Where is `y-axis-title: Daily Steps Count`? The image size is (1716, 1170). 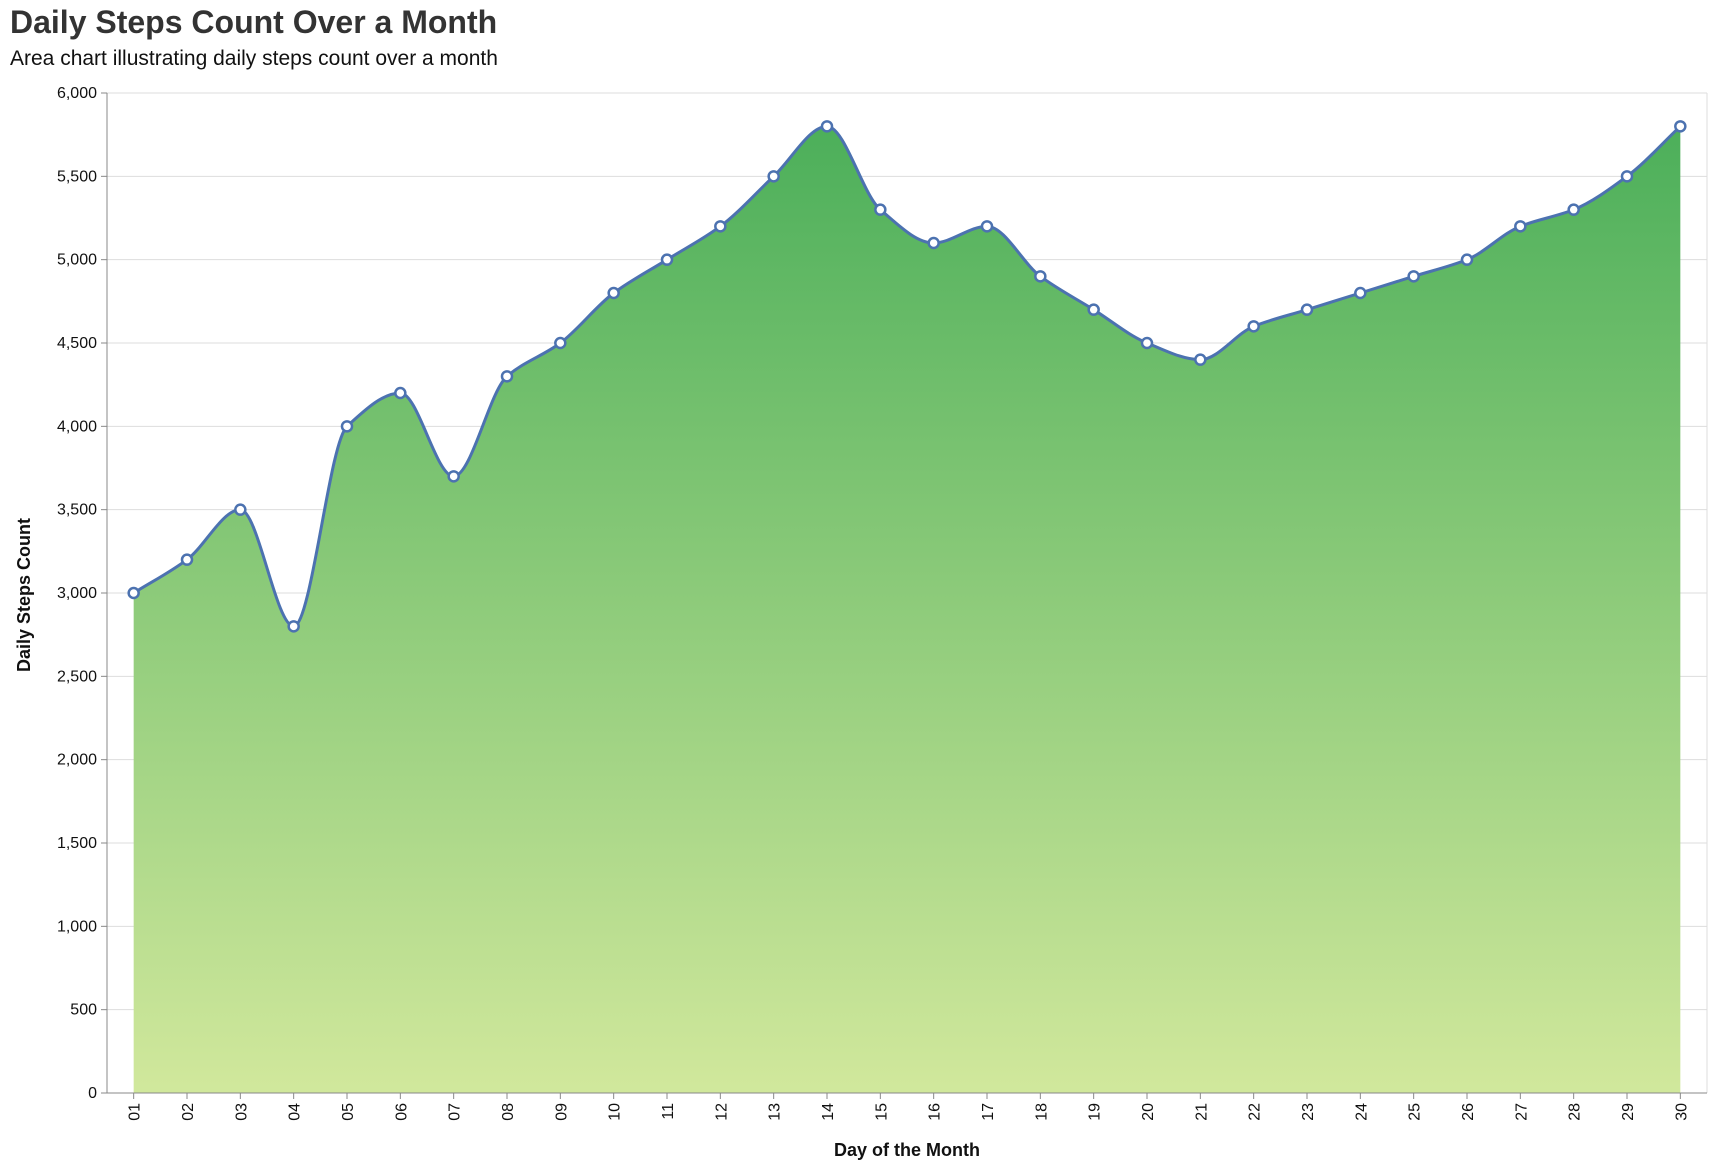 y-axis-title: Daily Steps Count is located at coordinates (24, 595).